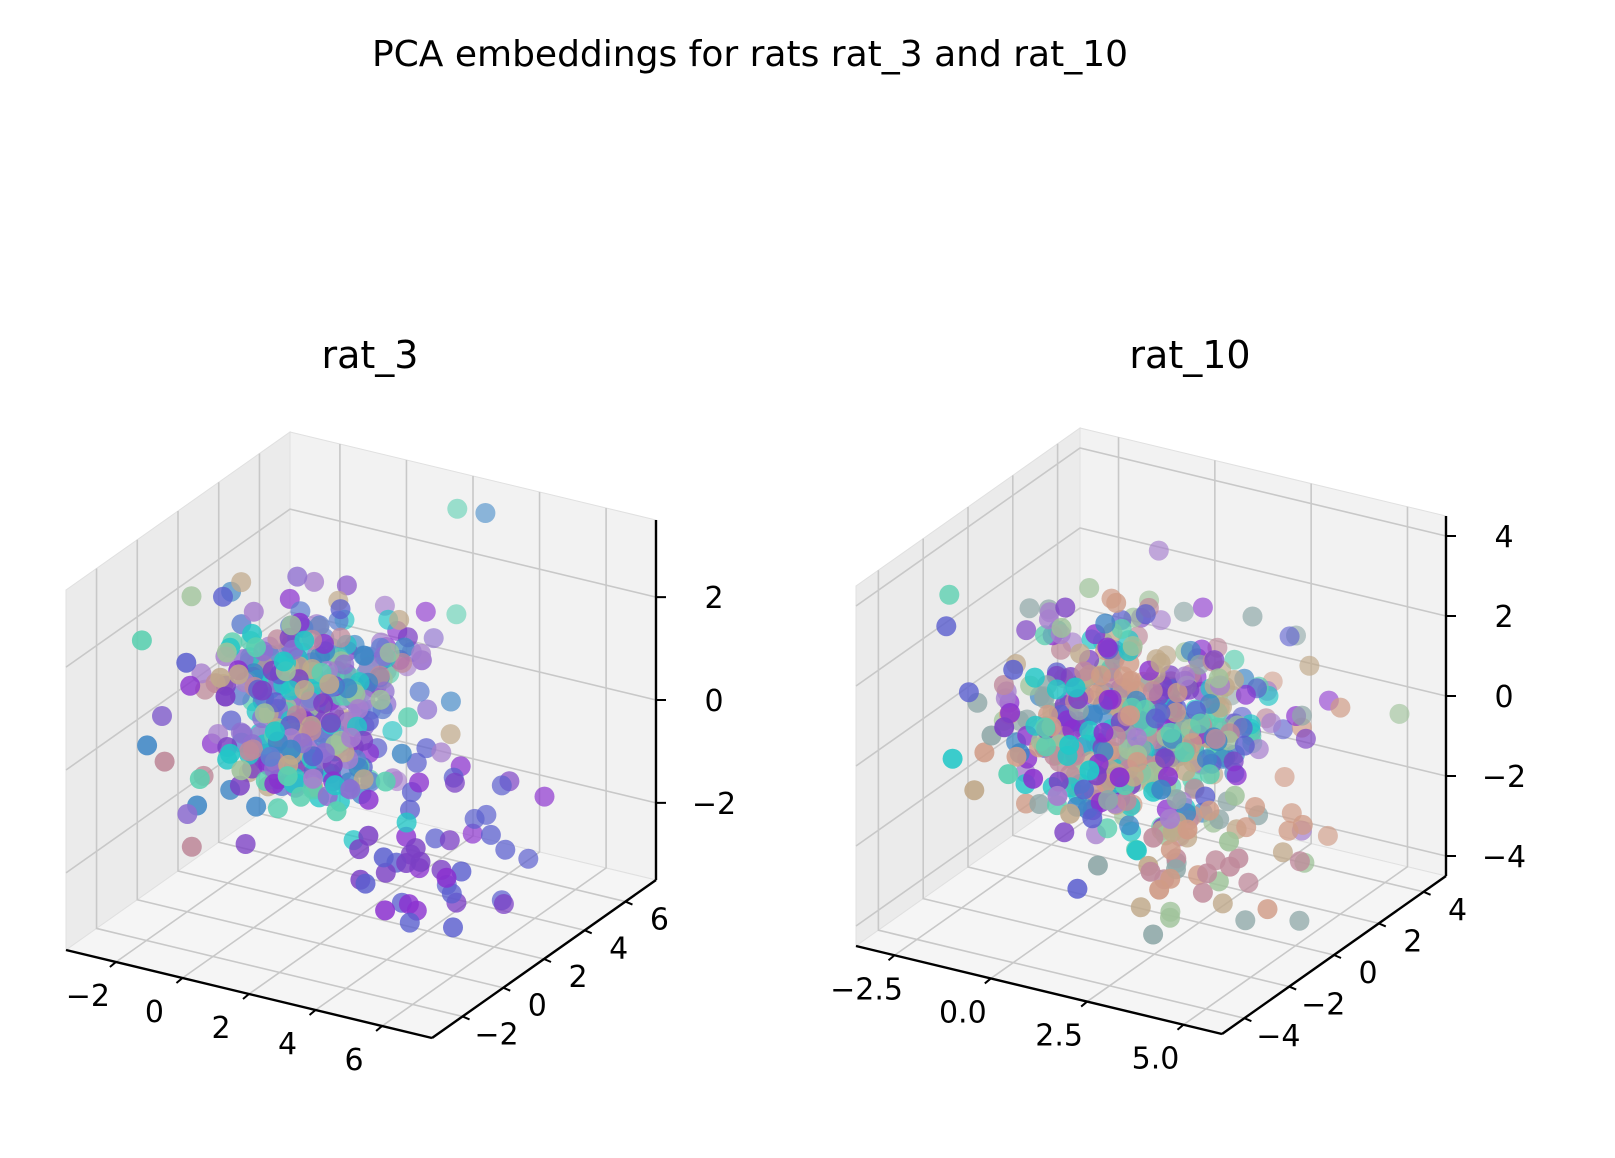 This screenshot has height=1158, width=1615. Describe the element at coordinates (1189, 355) in the screenshot. I see `subplot-title-rat-10: rat_10` at that location.